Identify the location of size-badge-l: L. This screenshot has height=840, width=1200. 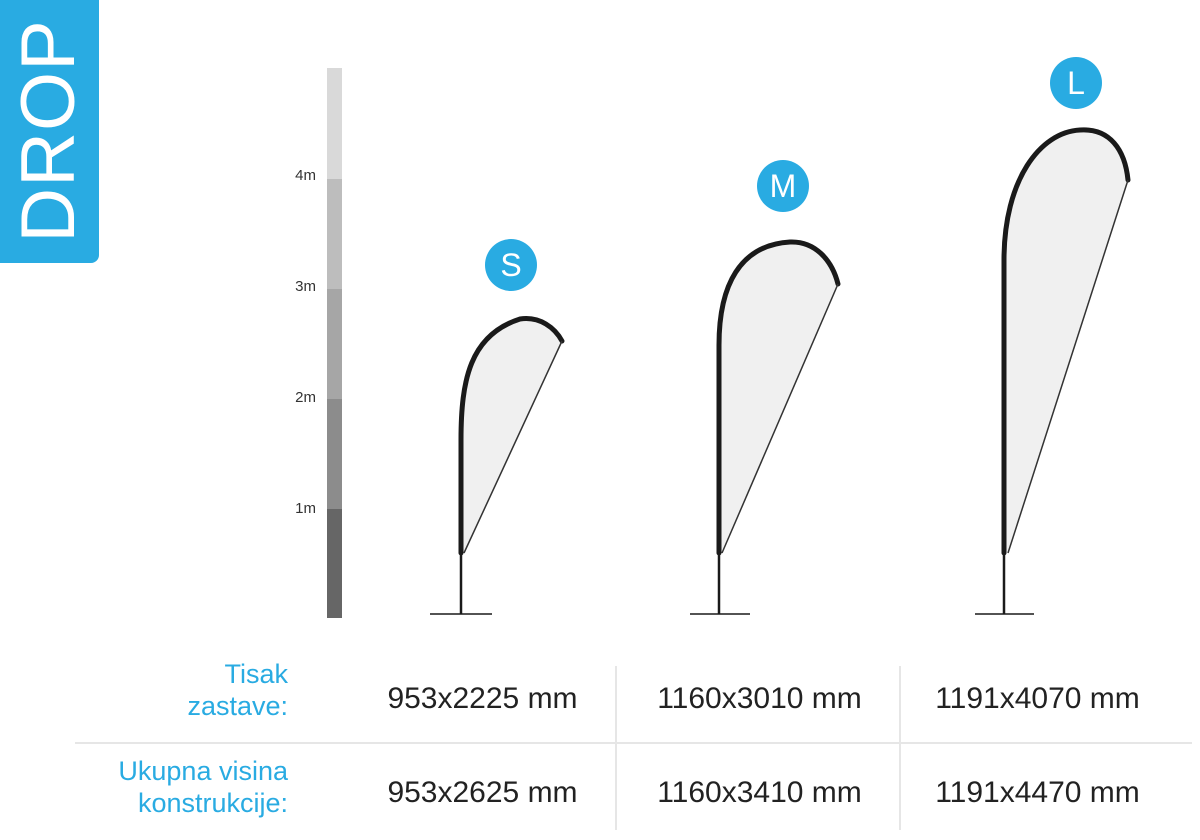
(1076, 83).